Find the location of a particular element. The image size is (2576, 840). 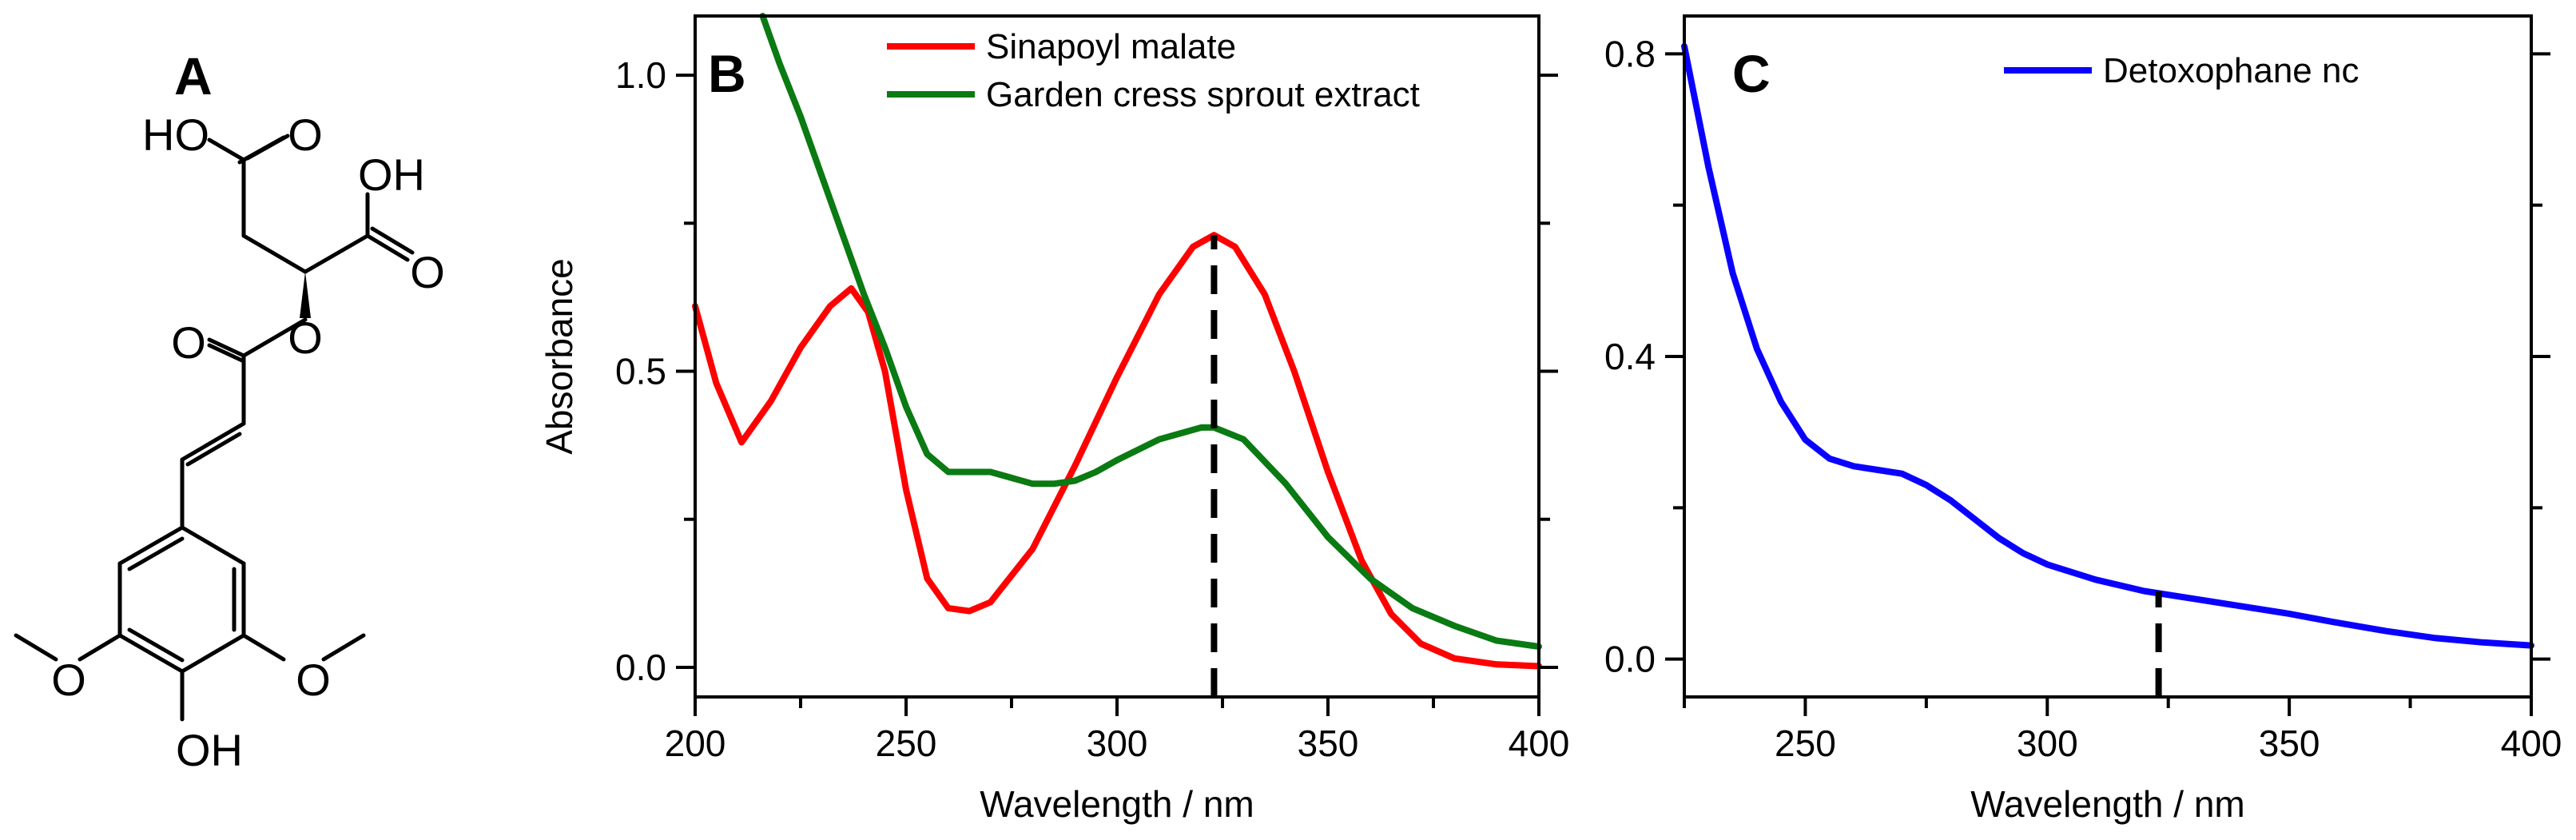

panel-b-x-tick-label: 300 is located at coordinates (1117, 743).